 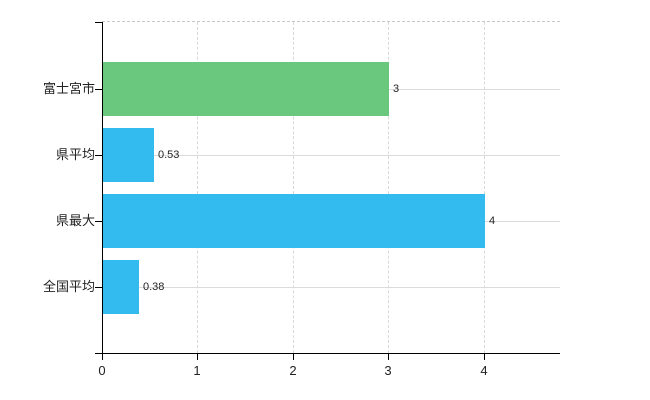 What do you see at coordinates (75, 220) in the screenshot?
I see `category-label: 県最大` at bounding box center [75, 220].